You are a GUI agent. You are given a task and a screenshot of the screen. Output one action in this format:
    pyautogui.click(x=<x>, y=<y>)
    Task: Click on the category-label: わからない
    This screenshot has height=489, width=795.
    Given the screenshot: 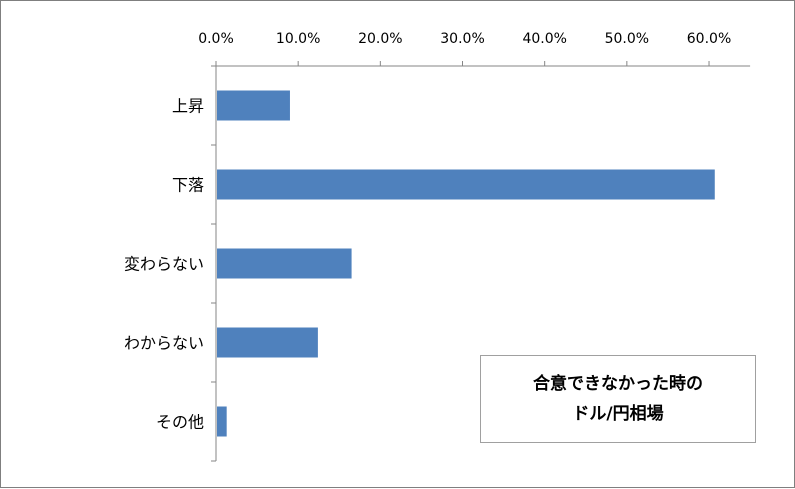 What is the action you would take?
    pyautogui.click(x=164, y=343)
    